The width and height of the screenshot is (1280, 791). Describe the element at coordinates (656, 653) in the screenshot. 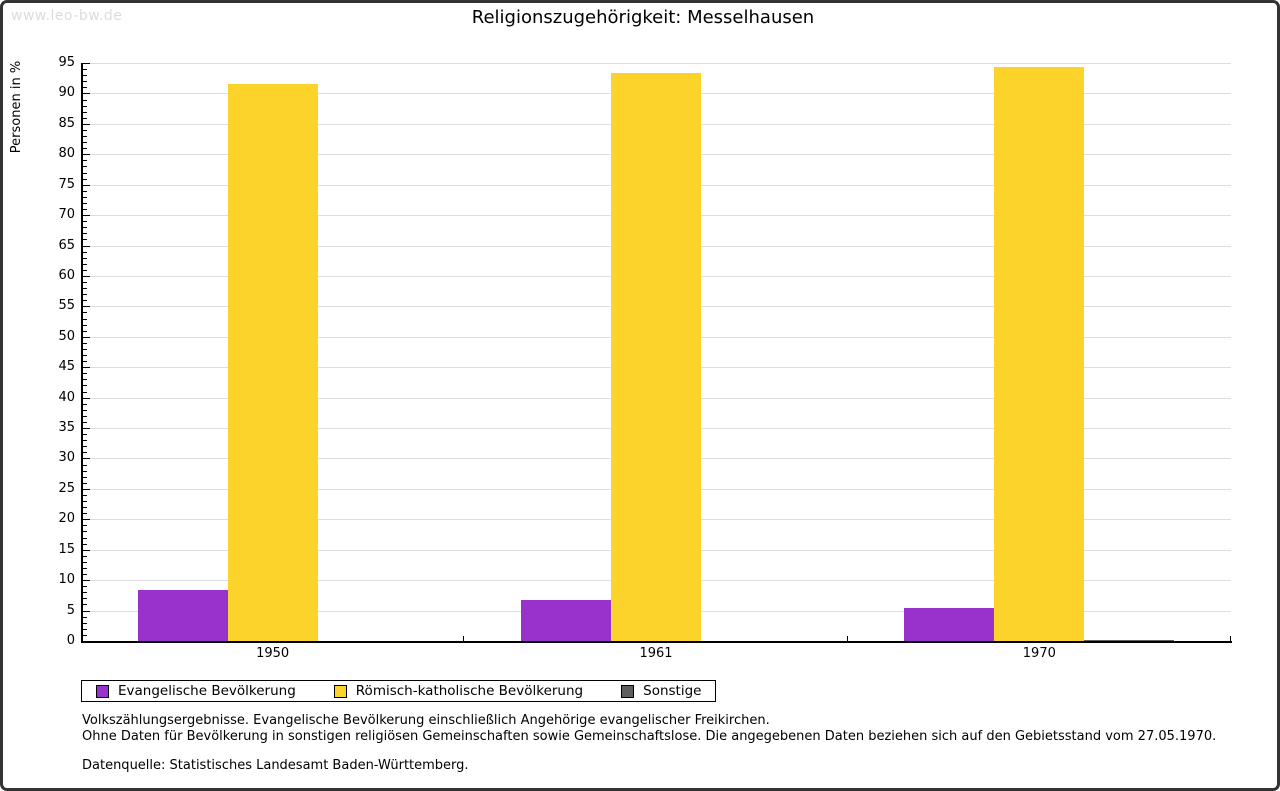

I see `x-category-label: 1961` at that location.